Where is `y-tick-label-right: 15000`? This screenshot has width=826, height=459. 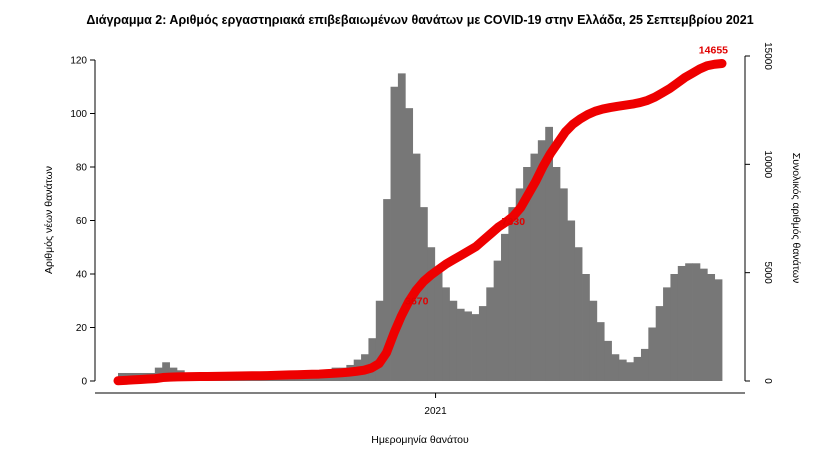
y-tick-label-right: 15000 is located at coordinates (767, 56).